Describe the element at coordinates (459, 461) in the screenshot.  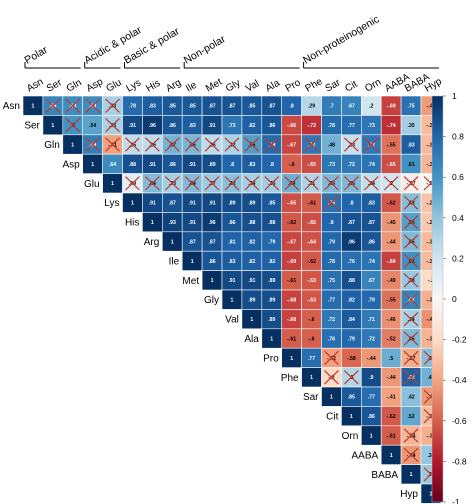
I see `colorbar-tick-label: -0.8` at that location.